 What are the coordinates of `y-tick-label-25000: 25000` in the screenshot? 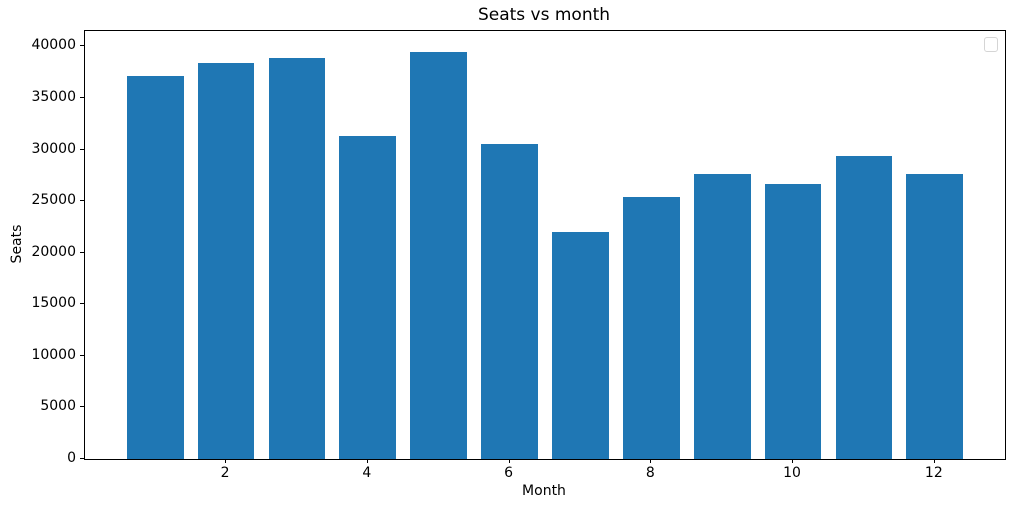 It's located at (53, 200).